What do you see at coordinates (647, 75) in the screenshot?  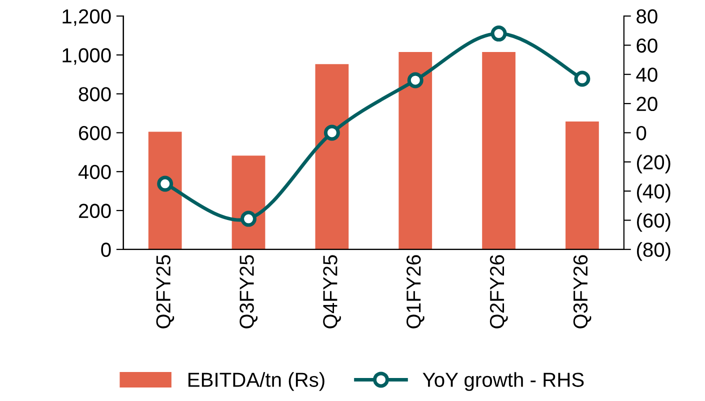 I see `y2-tick-label: 40` at bounding box center [647, 75].